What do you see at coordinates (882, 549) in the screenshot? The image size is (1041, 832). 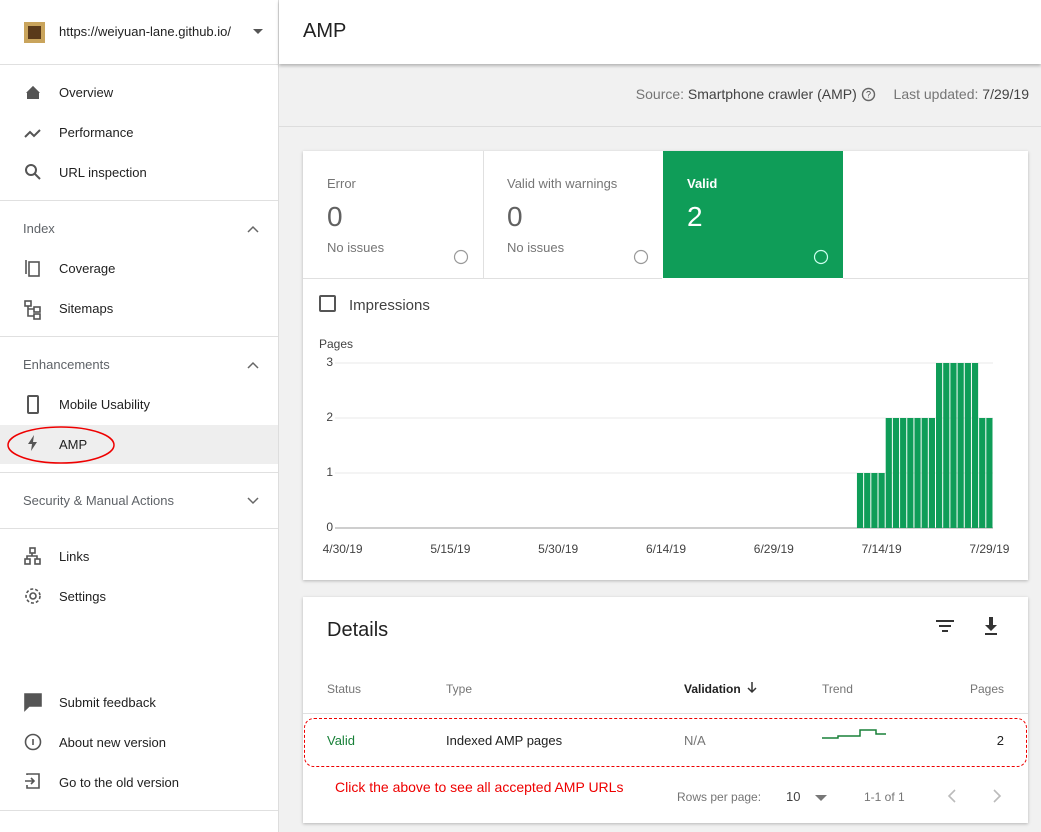 I see `x-tick-label: 7/14/19` at bounding box center [882, 549].